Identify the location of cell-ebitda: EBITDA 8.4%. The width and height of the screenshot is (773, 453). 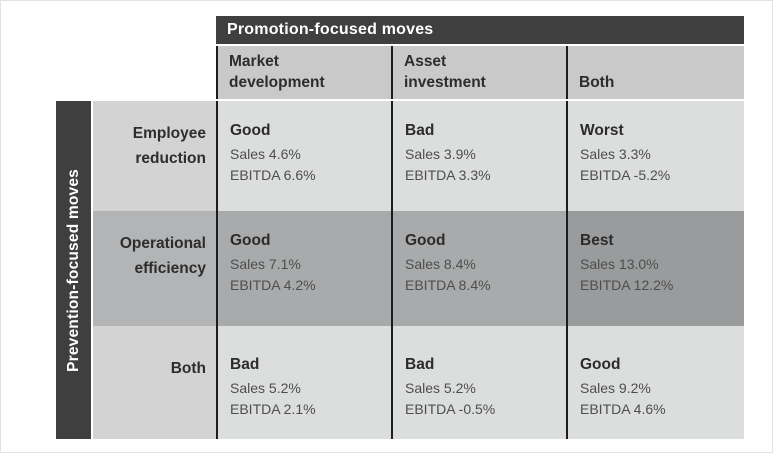
(448, 285).